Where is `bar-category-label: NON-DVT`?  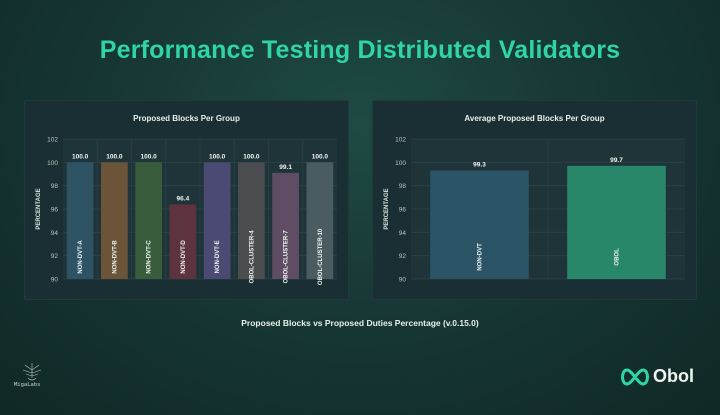 bar-category-label: NON-DVT is located at coordinates (481, 257).